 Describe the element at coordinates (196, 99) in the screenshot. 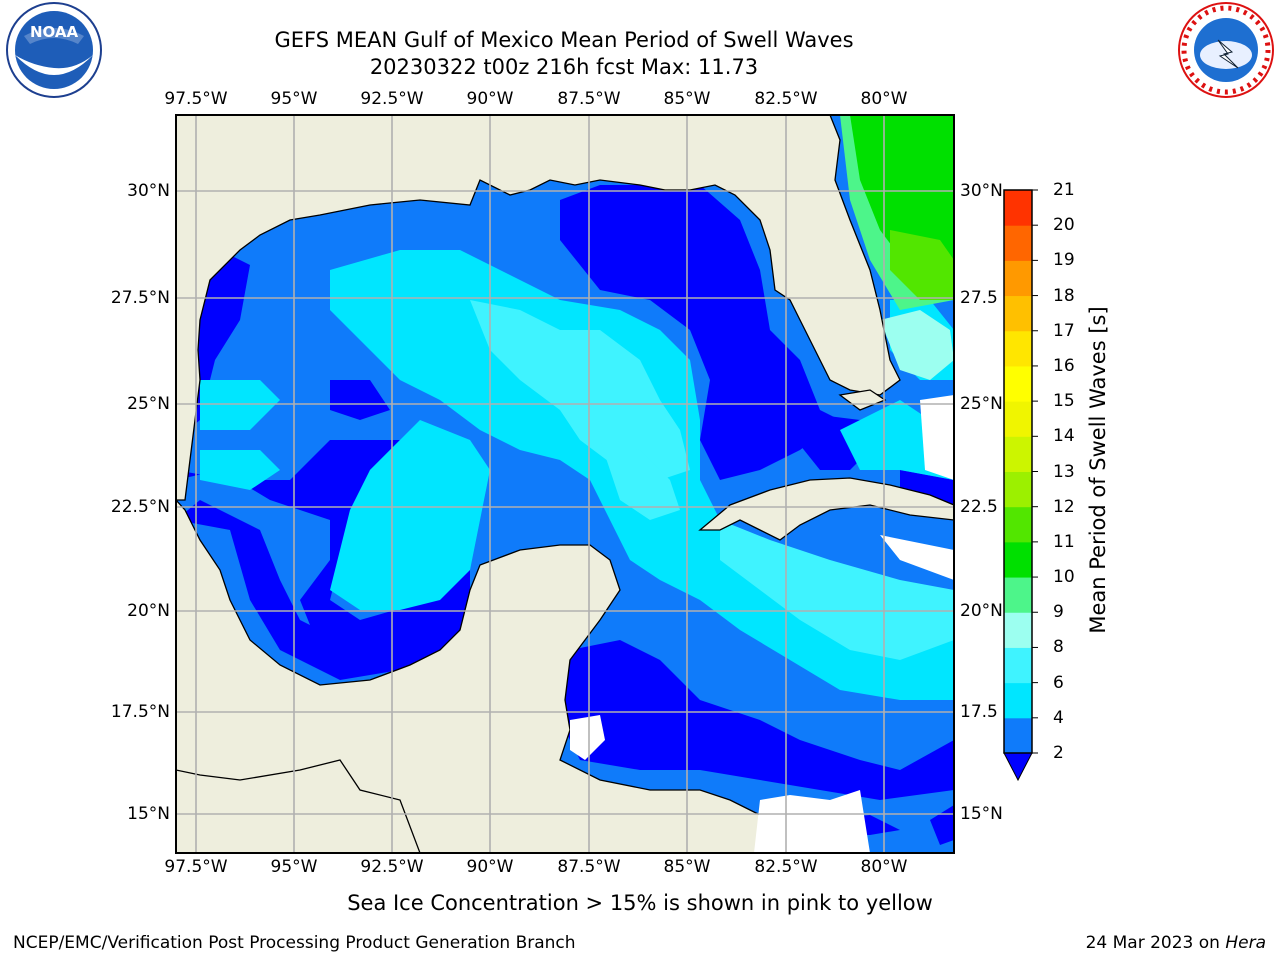

I see `top-tick-label: 97.5°W` at that location.